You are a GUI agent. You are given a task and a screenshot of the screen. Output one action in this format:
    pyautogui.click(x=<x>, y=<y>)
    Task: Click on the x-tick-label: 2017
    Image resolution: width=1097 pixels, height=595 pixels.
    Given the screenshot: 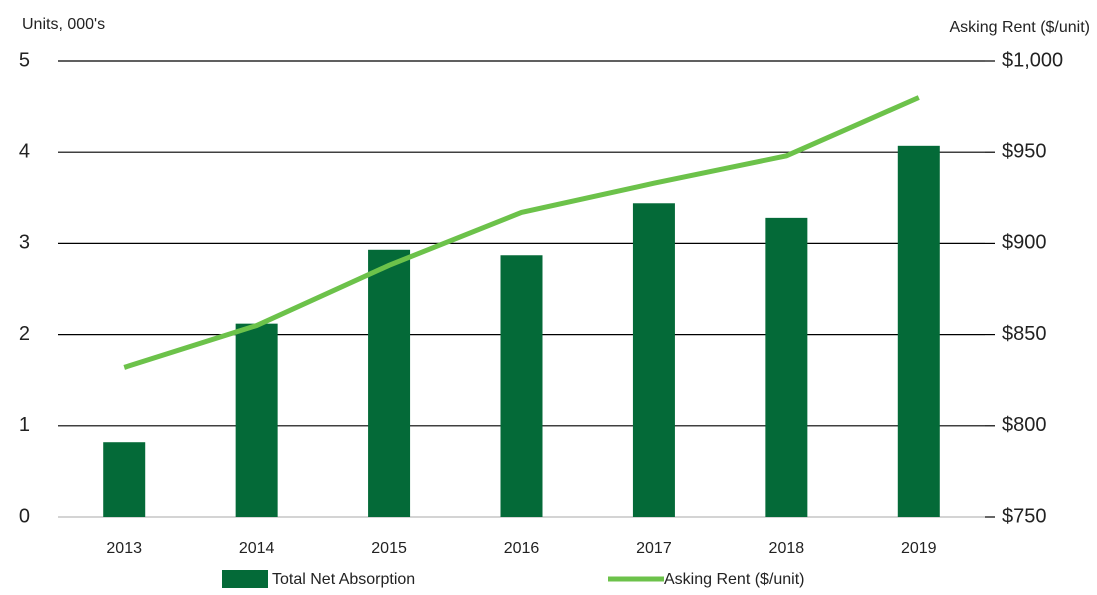 What is the action you would take?
    pyautogui.click(x=654, y=548)
    